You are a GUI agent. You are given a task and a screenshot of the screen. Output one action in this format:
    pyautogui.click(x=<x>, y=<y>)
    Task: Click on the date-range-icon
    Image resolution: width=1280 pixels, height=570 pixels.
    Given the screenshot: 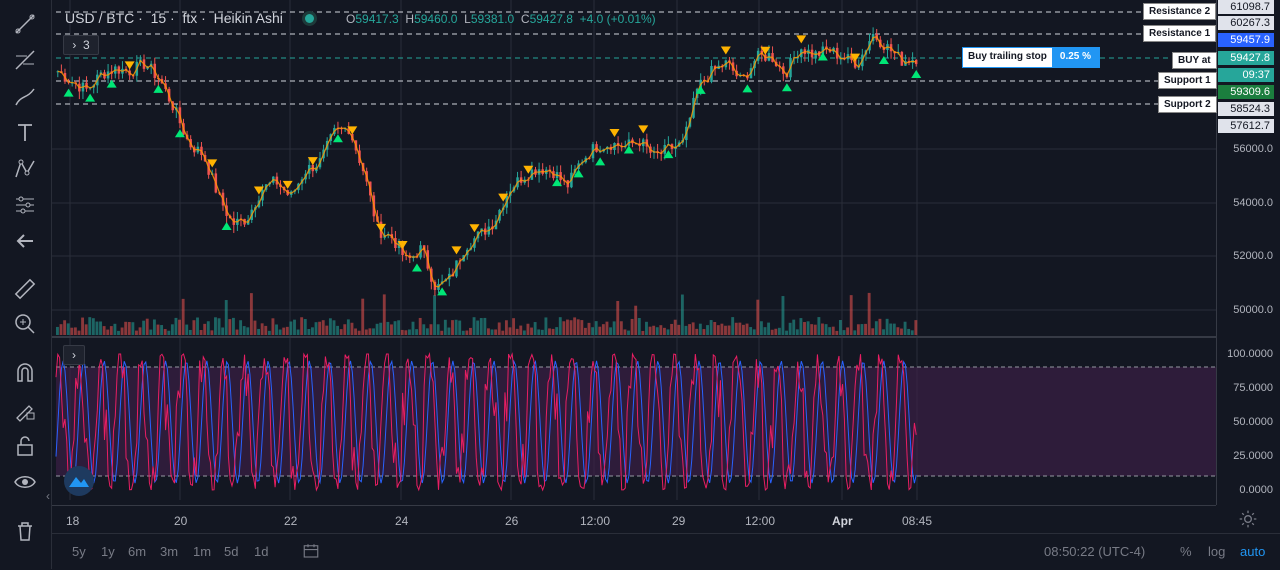 What is the action you would take?
    pyautogui.click(x=311, y=553)
    